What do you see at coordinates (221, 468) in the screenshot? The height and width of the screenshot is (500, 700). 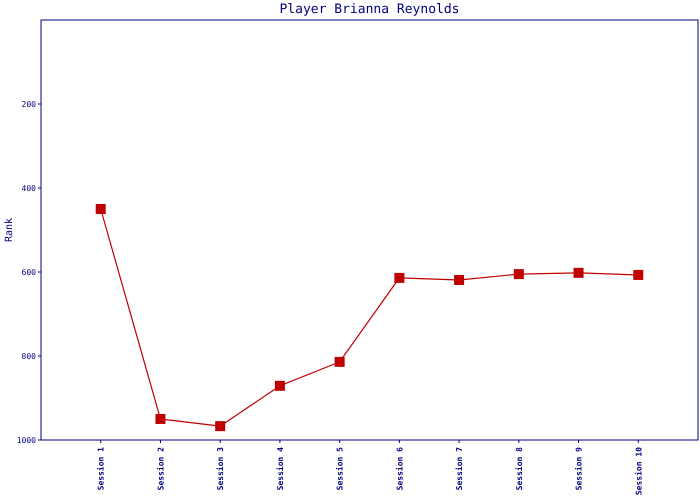 I see `x-tick-label: Session 3` at bounding box center [221, 468].